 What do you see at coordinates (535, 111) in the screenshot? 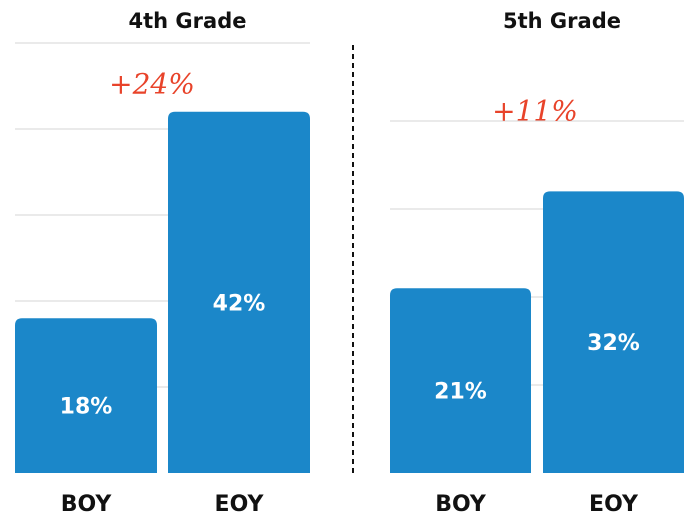
I see `annotation: +11%` at bounding box center [535, 111].